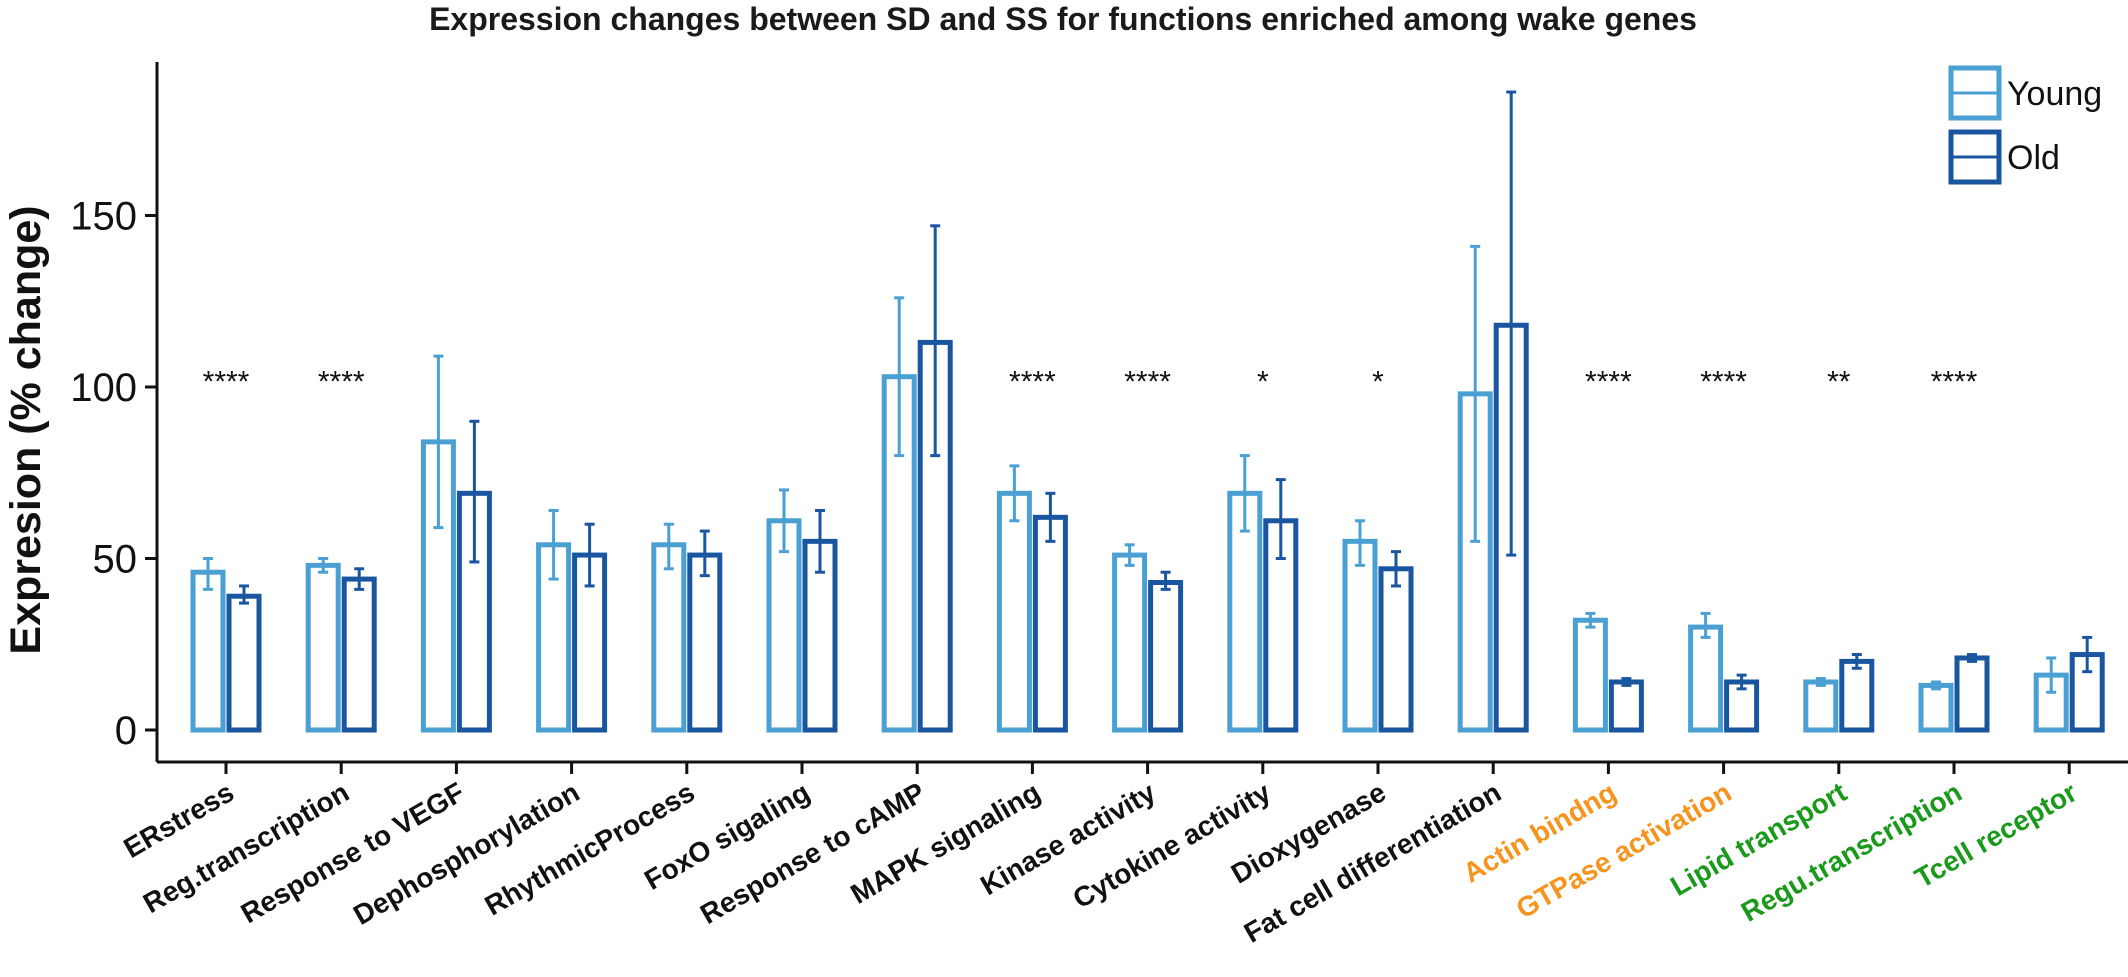  Describe the element at coordinates (2054, 94) in the screenshot. I see `legend-label-young: Young` at that location.